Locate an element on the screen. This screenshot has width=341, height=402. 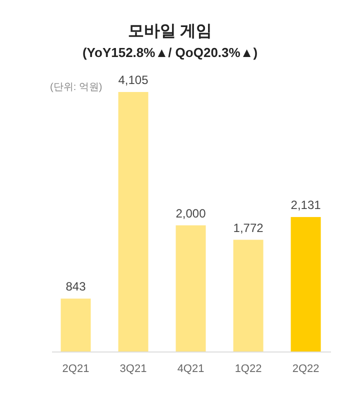
chart-subtitle: (YoY152.8%▲/ QoQ20.3%▲) is located at coordinates (170, 52).